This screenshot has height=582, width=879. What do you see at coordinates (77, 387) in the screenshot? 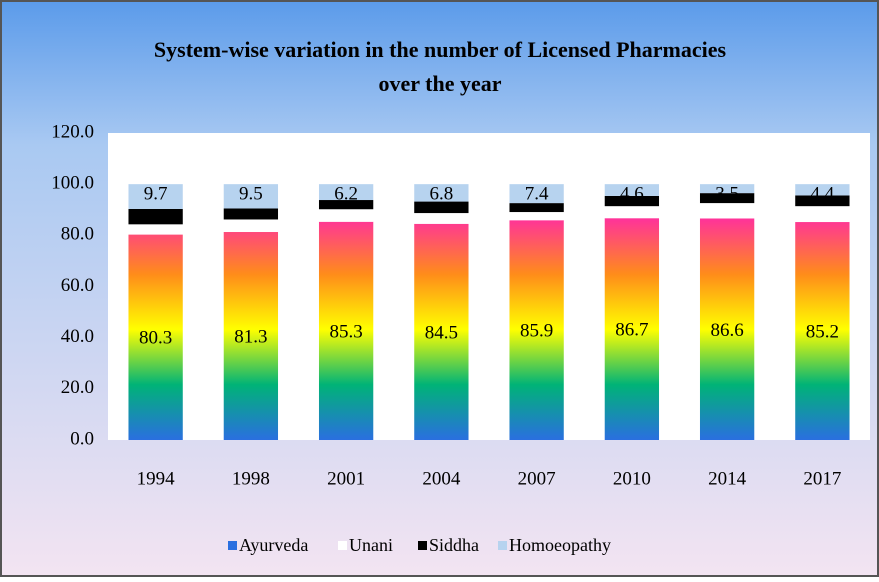
I see `y-tick-label: 20.0` at bounding box center [77, 387].